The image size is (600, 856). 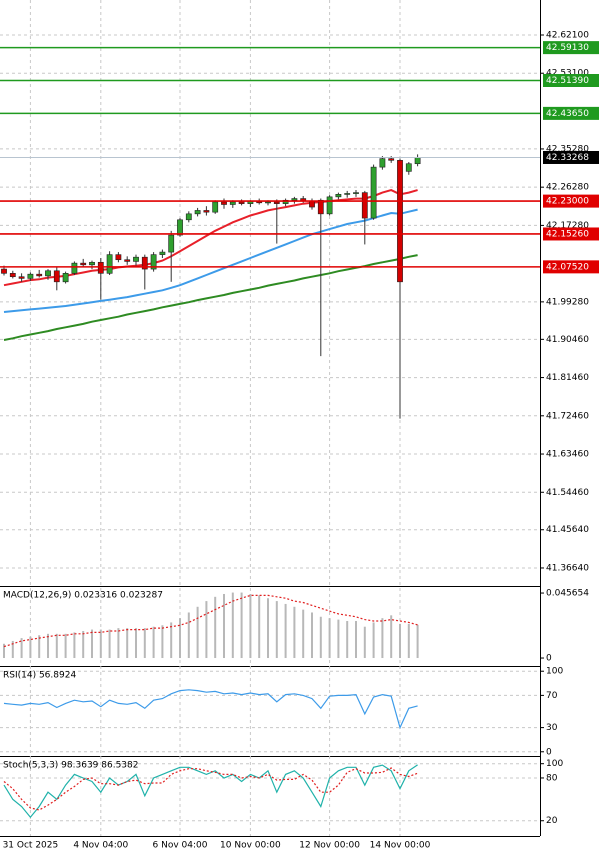 I want to click on y-tick-label: 42.17280, so click(x=567, y=226).